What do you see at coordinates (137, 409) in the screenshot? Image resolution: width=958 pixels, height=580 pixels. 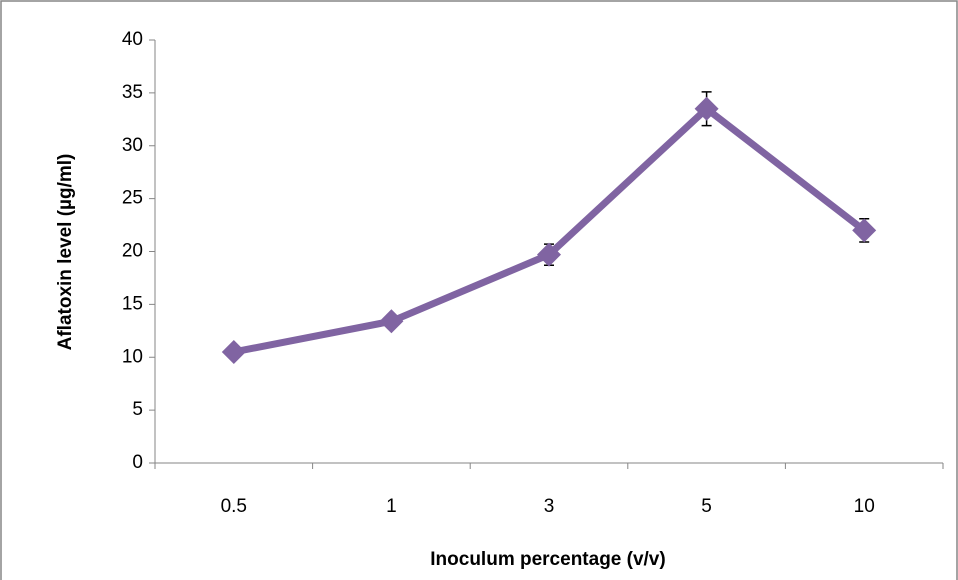 I see `y-tick-label: 5` at bounding box center [137, 409].